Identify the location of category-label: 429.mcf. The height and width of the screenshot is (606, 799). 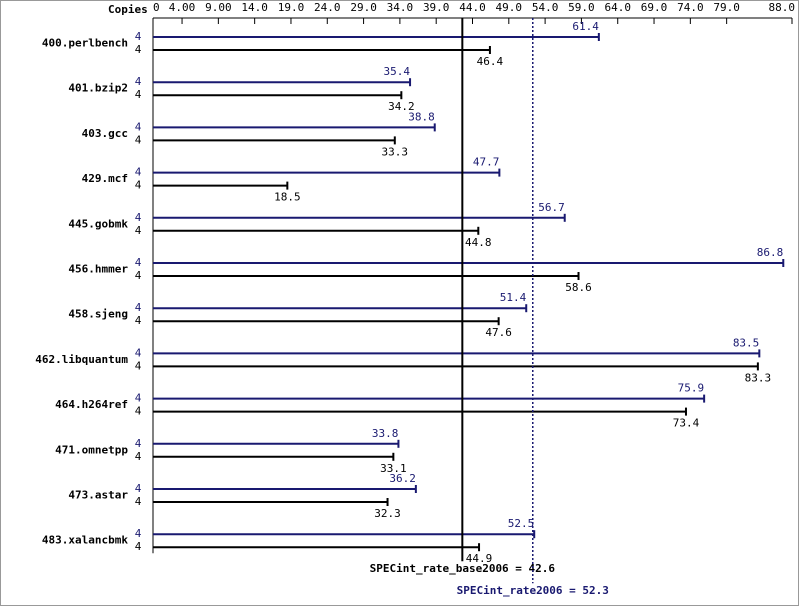
(105, 178).